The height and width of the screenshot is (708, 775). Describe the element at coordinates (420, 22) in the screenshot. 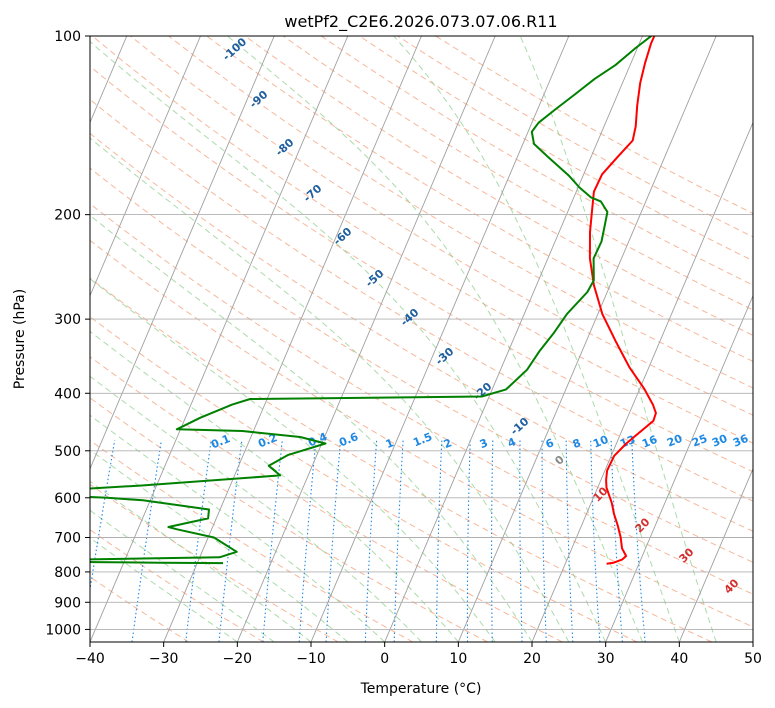

I see `chart-title: wetPf2_C2E6.2026.073.07.06.R11` at that location.